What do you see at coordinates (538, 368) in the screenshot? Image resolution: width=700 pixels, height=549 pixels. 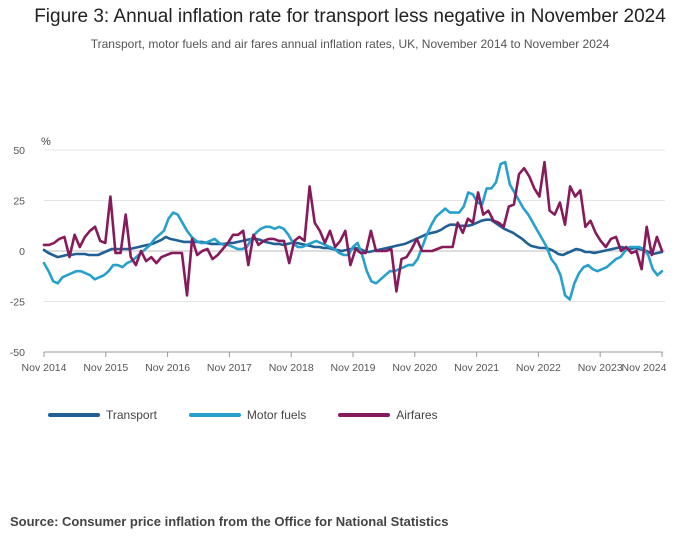 I see `x-tick-label: Nov 2022` at bounding box center [538, 368].